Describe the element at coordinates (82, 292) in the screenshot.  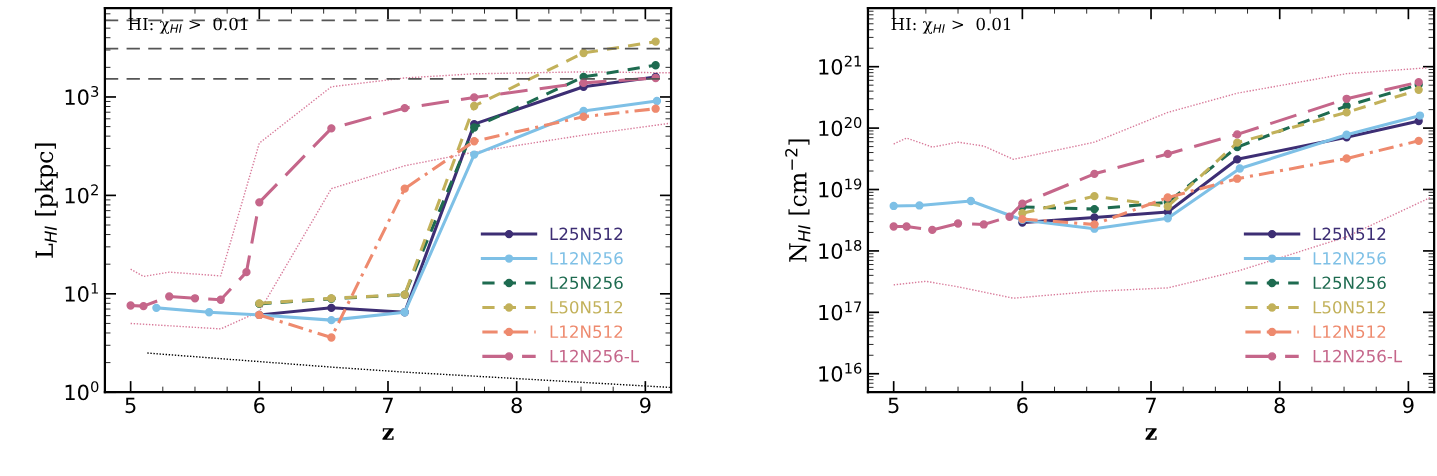
I see `y-tick-label: 10$^{1}$` at that location.